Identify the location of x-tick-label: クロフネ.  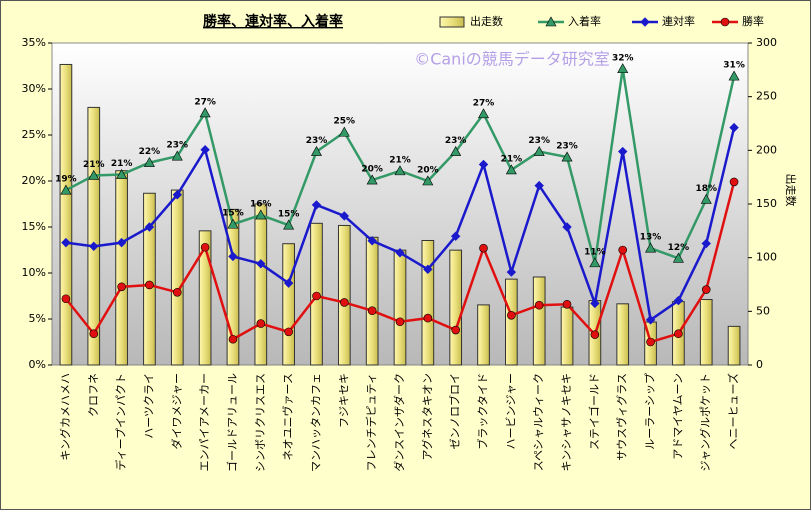
(93, 395).